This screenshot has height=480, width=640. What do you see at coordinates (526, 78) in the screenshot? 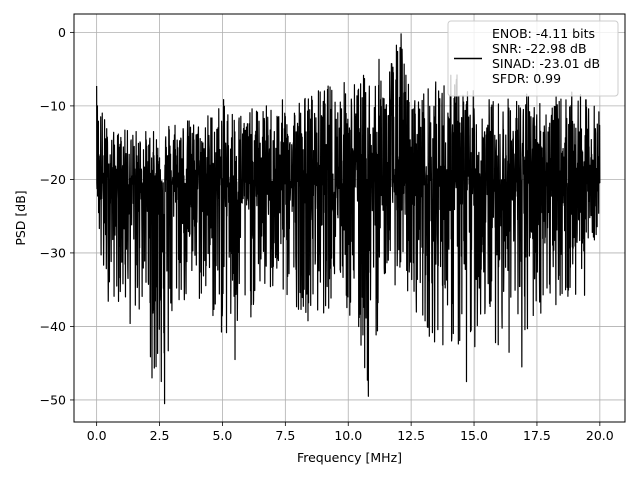
I see `legend-line-sfdr: SFDR: 0.99` at bounding box center [526, 78].